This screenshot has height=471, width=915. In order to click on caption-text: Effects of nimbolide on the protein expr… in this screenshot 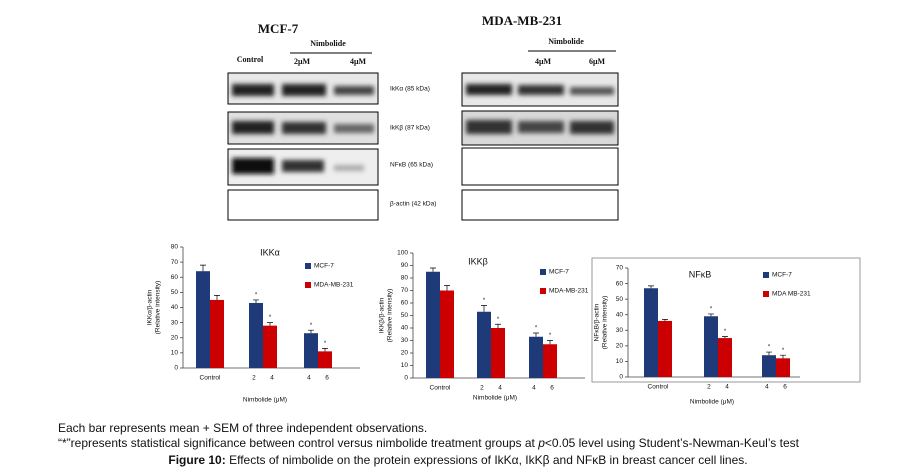, I will do `click(487, 460)`.